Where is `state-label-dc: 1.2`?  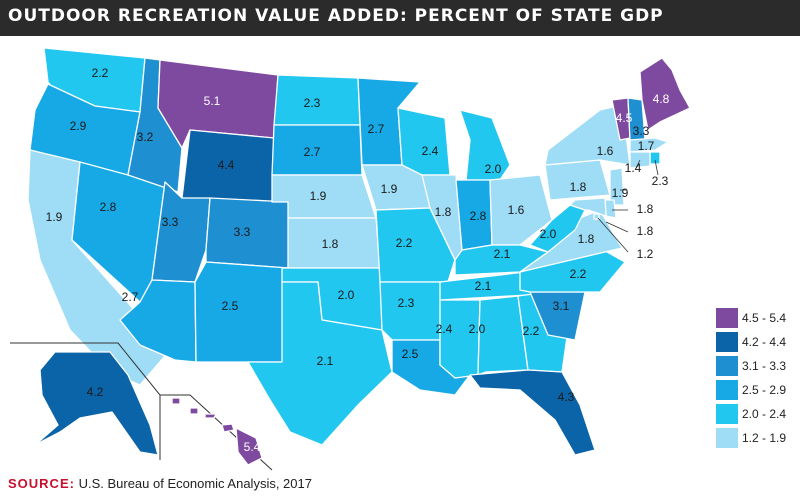 state-label-dc: 1.2 is located at coordinates (645, 254).